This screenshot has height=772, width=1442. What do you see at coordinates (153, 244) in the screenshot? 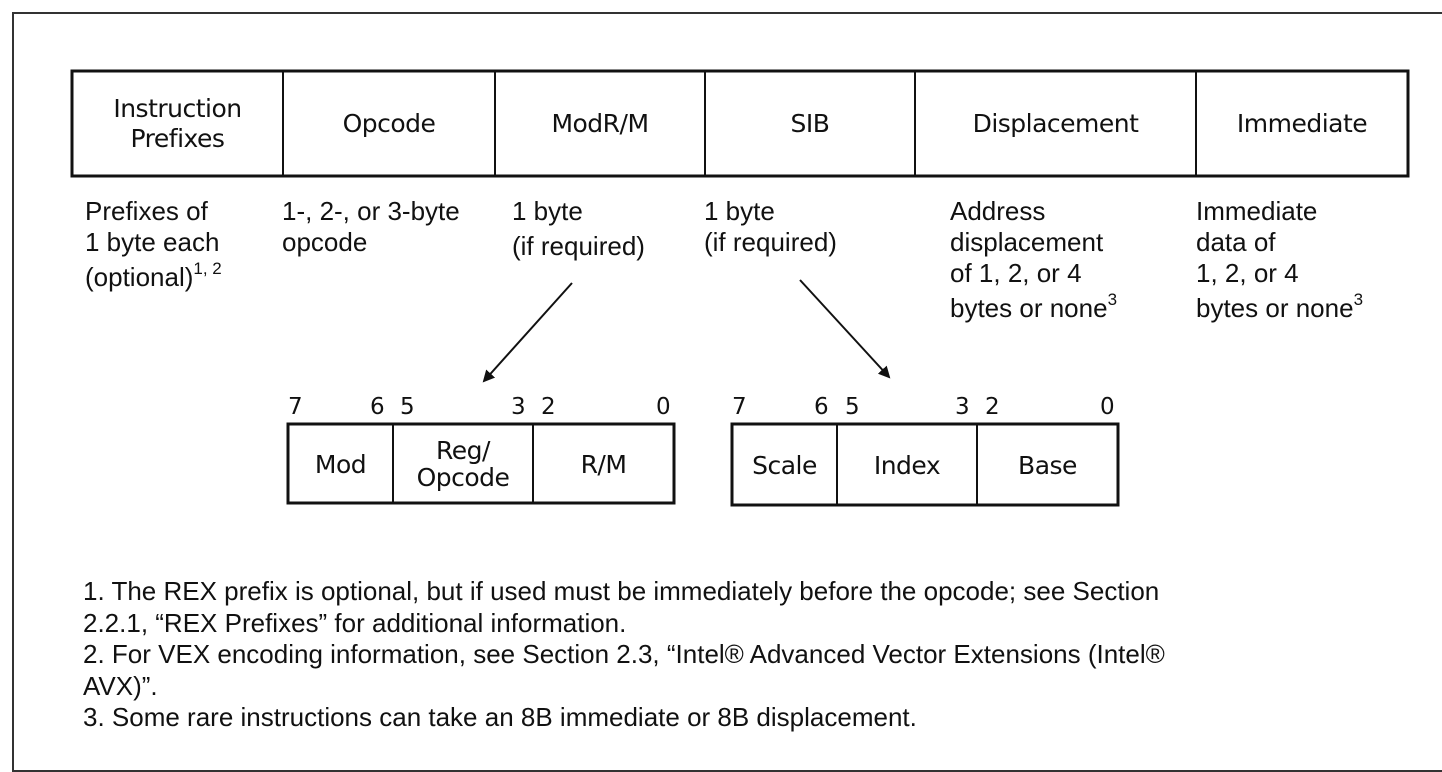
I see `prefixes-description: Prefixes of 1 byte each (optional)1, 2` at bounding box center [153, 244].